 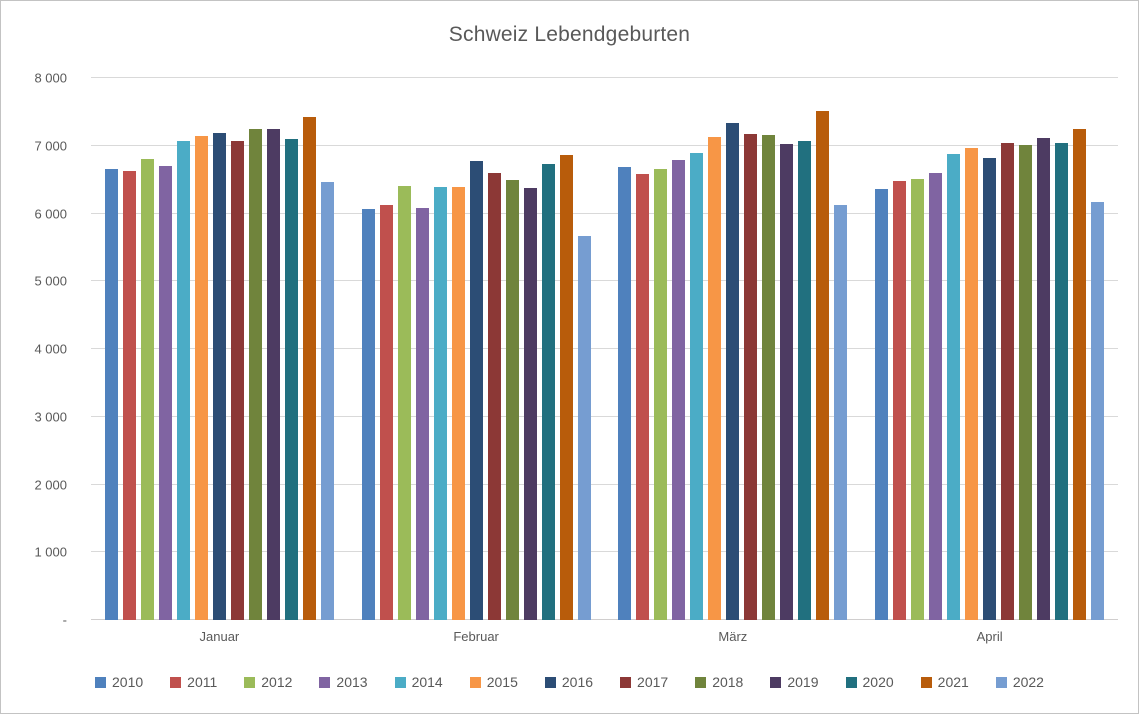 I want to click on legend-swatch-2020, so click(x=851, y=682).